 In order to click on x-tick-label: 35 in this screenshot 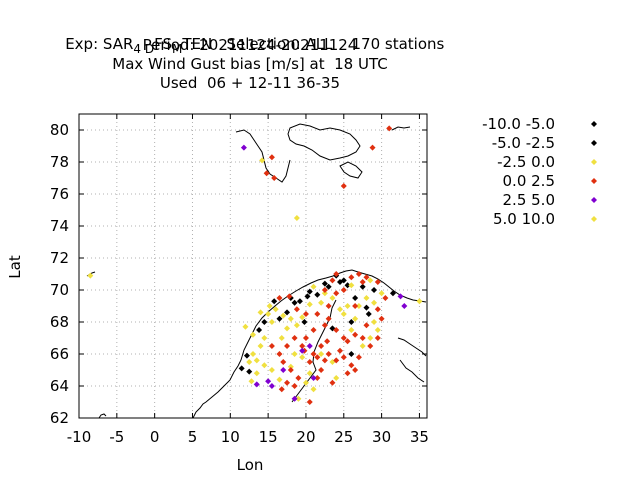, I will do `click(419, 437)`.